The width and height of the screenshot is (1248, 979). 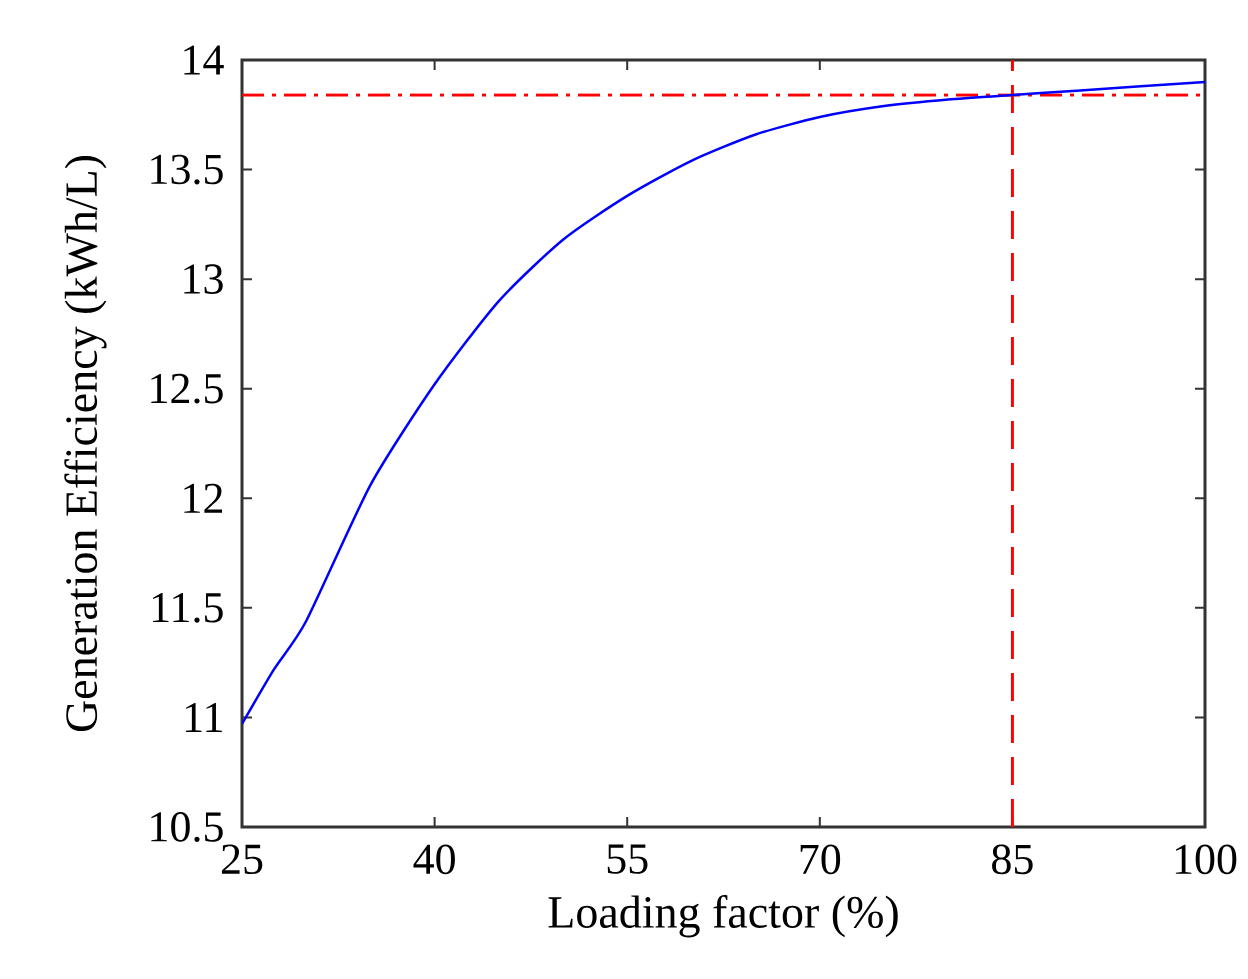 What do you see at coordinates (242, 859) in the screenshot?
I see `x-tick-label: 25` at bounding box center [242, 859].